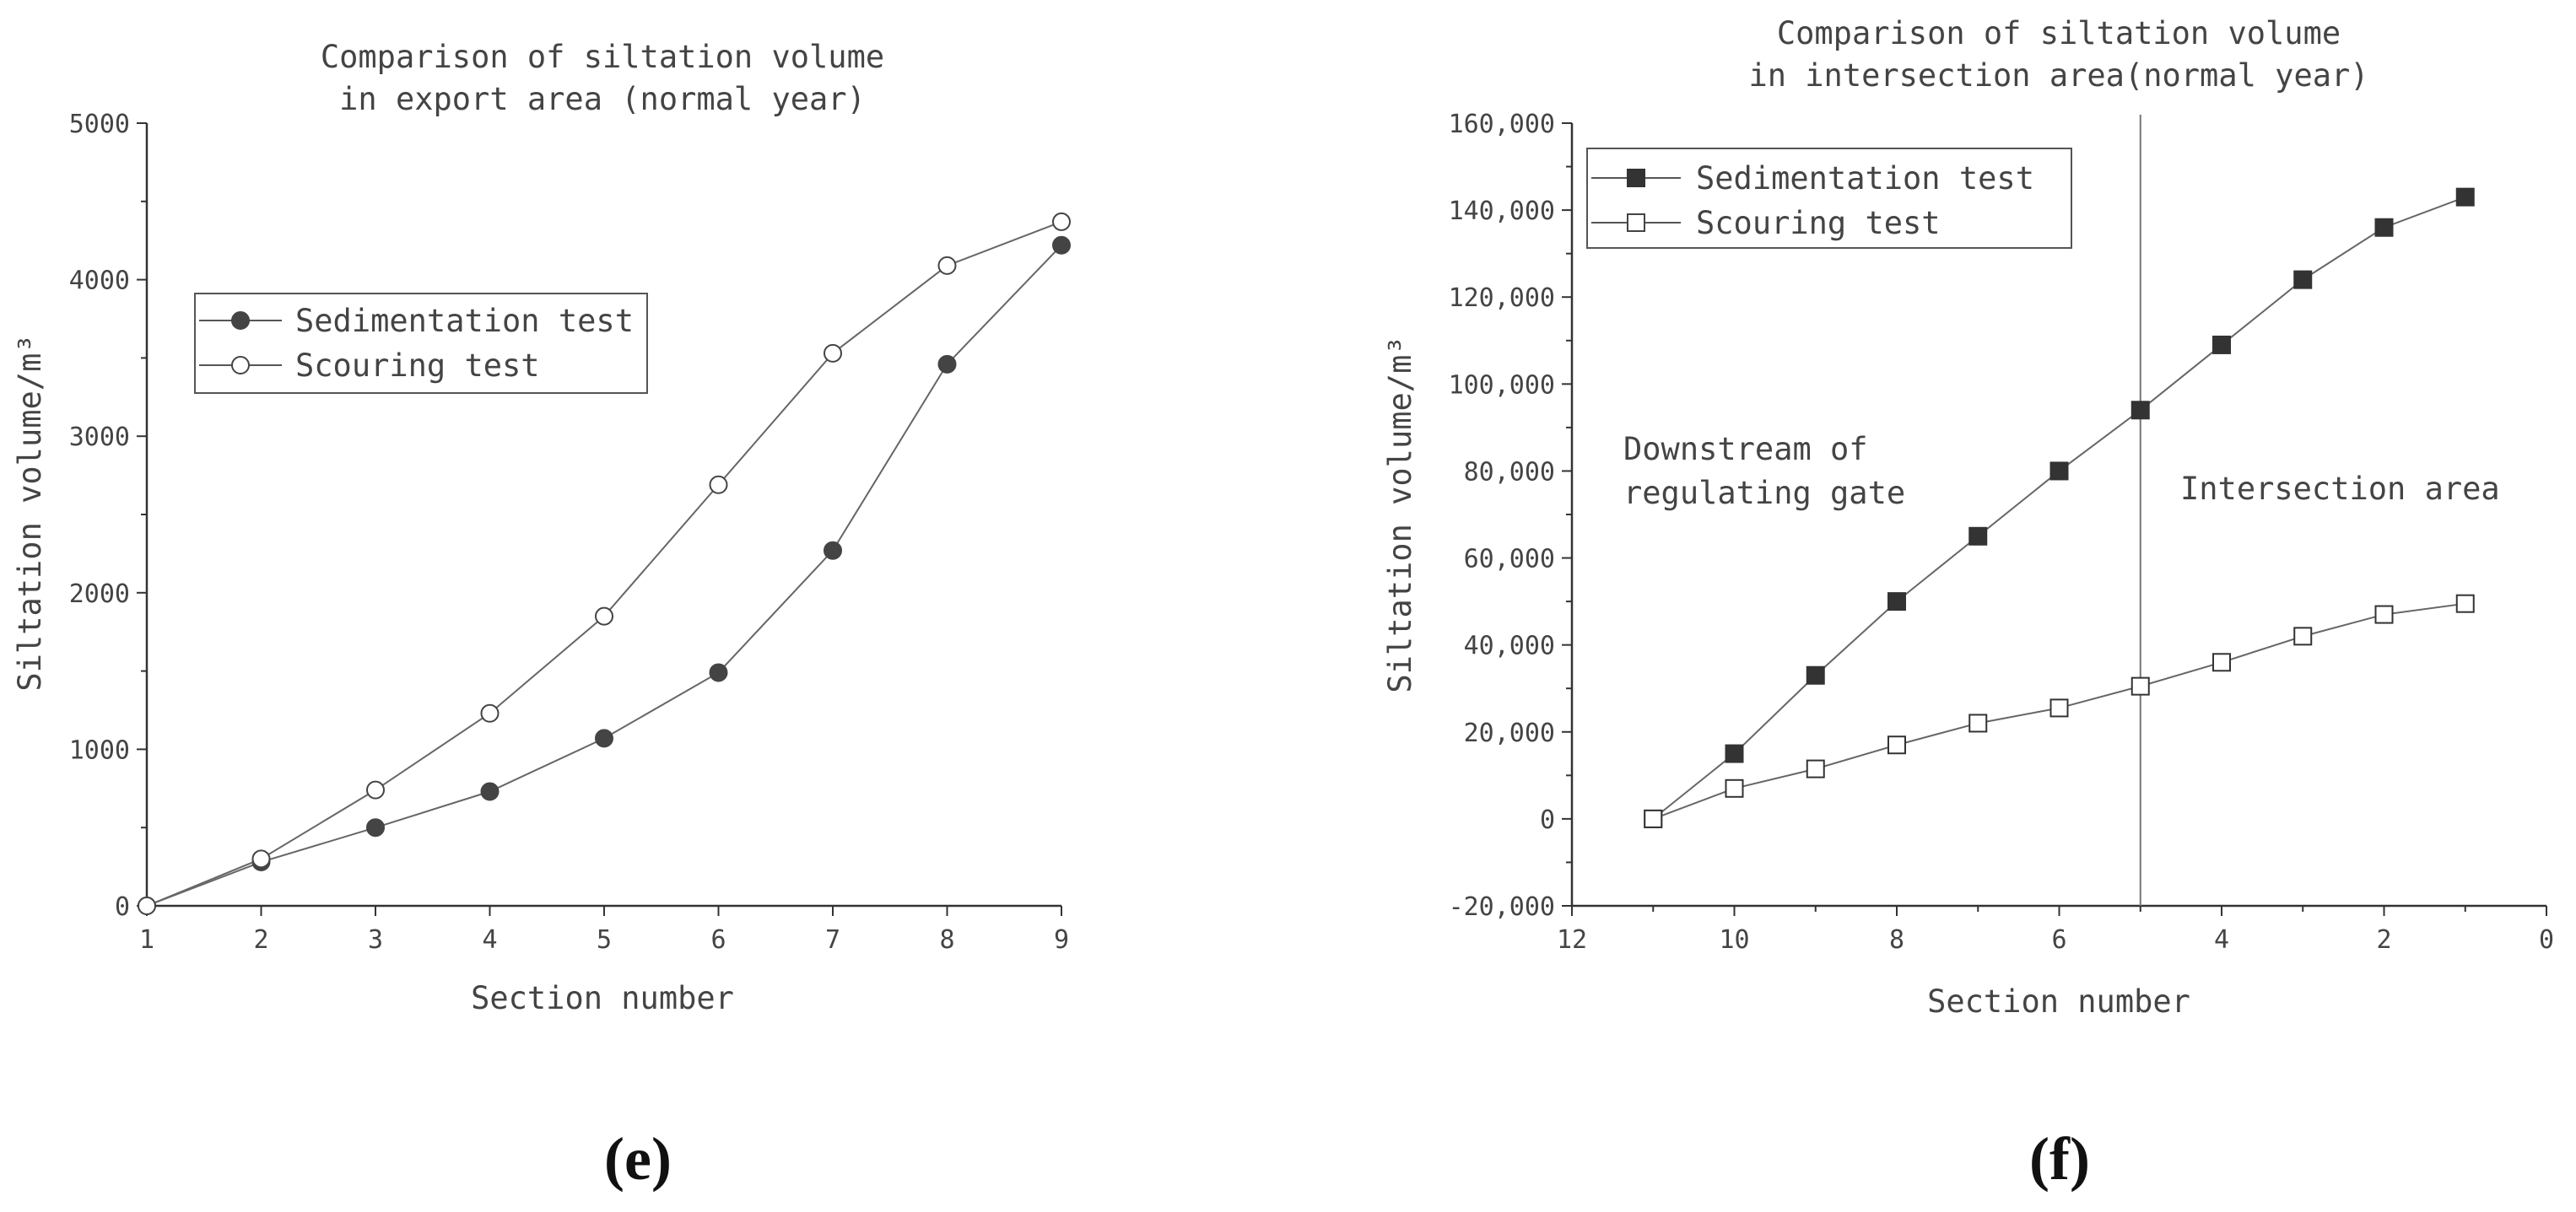 The width and height of the screenshot is (2576, 1212). Describe the element at coordinates (1572, 940) in the screenshot. I see `x-tick-label: 12` at that location.